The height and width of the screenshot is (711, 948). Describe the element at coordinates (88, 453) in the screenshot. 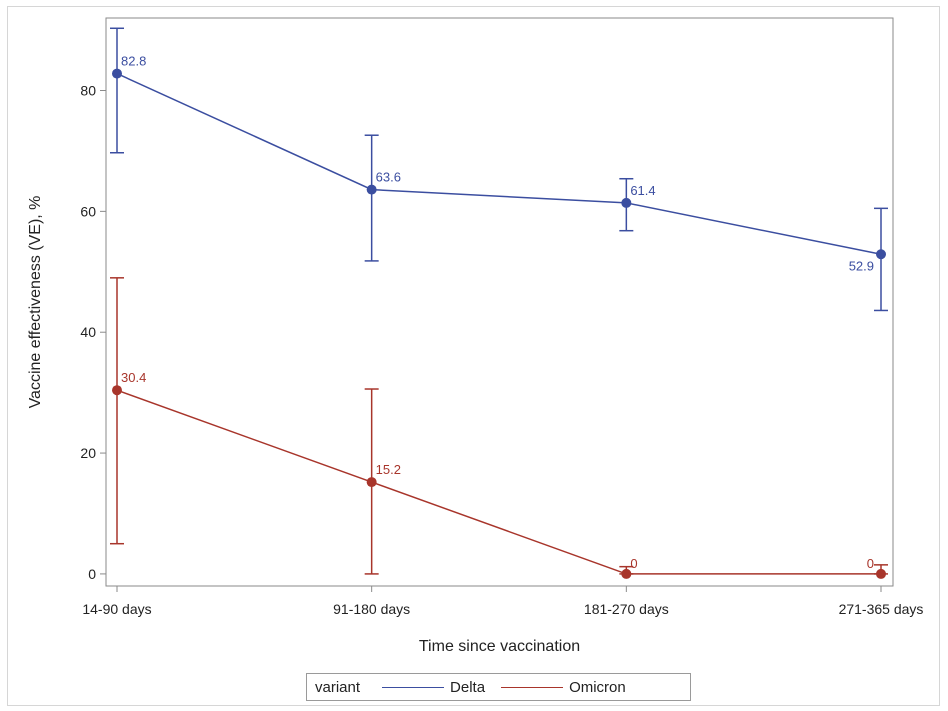

I see `y-tick-label: 20` at that location.